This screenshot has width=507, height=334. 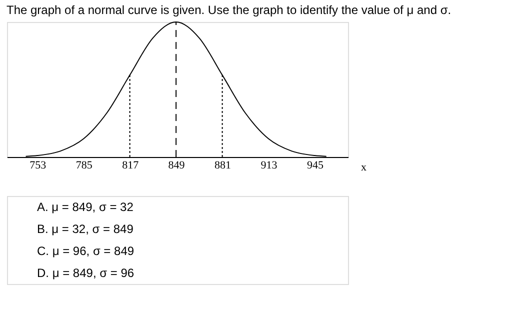 What do you see at coordinates (177, 166) in the screenshot?
I see `x-tick-label: 849` at bounding box center [177, 166].